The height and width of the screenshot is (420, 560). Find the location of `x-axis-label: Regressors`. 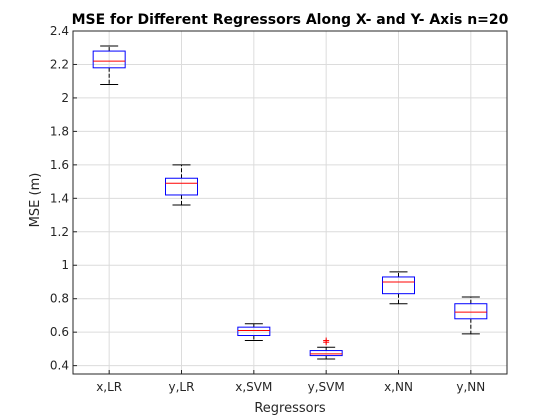

x-axis-label: Regressors is located at coordinates (290, 408).